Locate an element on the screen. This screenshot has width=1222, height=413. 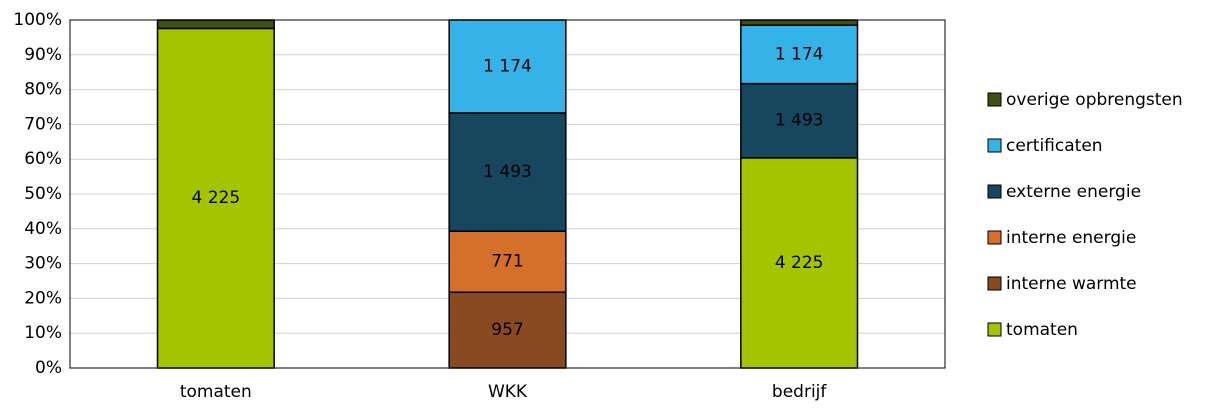
y-tick-label: 20% is located at coordinates (43, 298).